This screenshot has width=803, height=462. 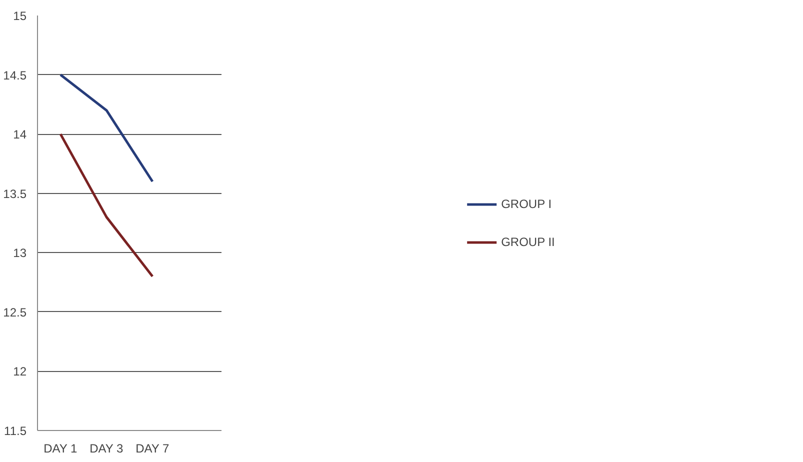 I want to click on x-tick-label: DAY 1, so click(x=61, y=449).